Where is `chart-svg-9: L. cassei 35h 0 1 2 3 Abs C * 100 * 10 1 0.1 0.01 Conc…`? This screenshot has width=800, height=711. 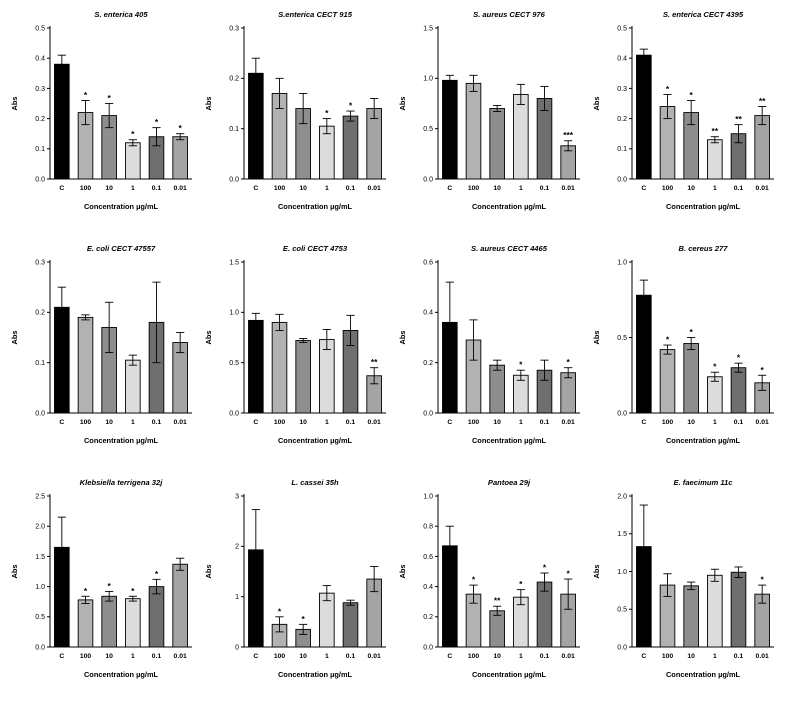 chart-svg-9: L. cassei 35h 0 1 2 3 Abs C * 100 * 10 1 0.1 0.01 Conc… is located at coordinates (295, 578).